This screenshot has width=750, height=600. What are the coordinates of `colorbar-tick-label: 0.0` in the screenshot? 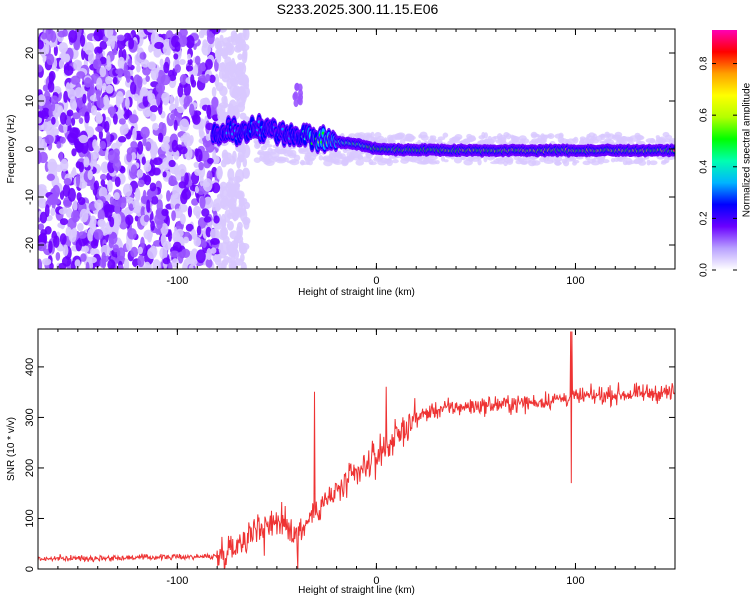 It's located at (704, 270).